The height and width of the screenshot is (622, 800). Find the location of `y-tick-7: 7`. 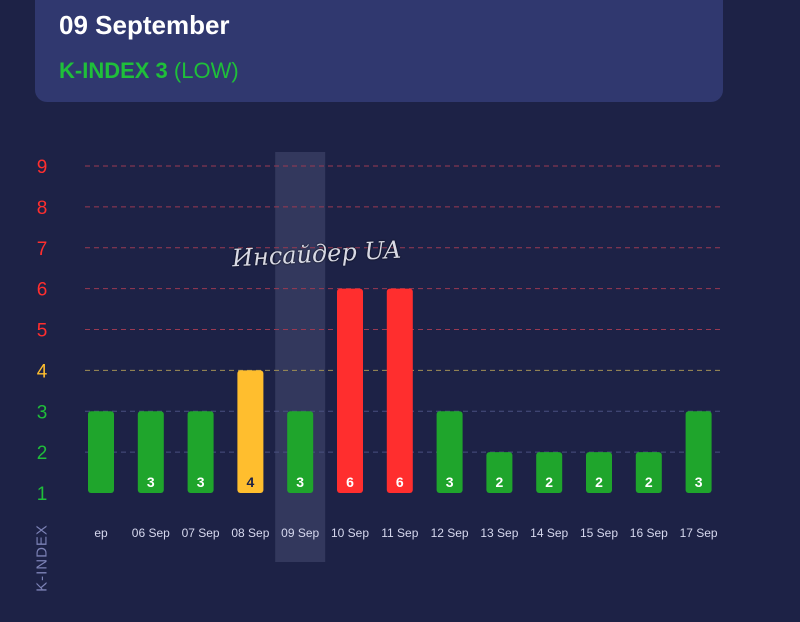

y-tick-7: 7 is located at coordinates (42, 249).